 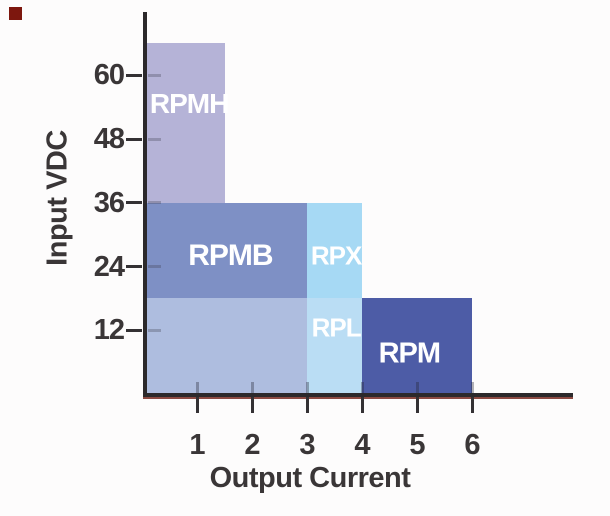 I want to click on region-label-rpl: RPL, so click(x=336, y=327).